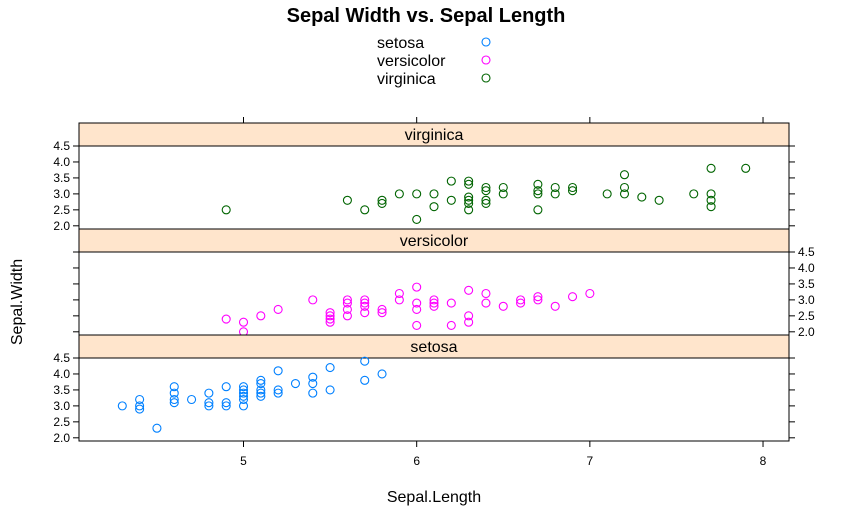  What do you see at coordinates (243, 461) in the screenshot?
I see `xtick-label: 5` at bounding box center [243, 461].